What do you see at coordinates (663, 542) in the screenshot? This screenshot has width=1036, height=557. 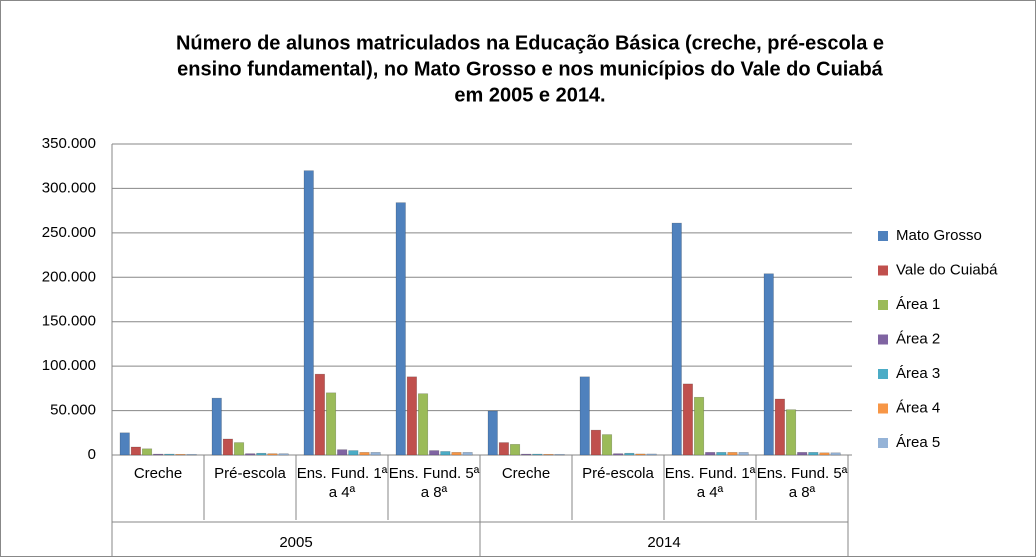 I see `group-label: 2014` at bounding box center [663, 542].